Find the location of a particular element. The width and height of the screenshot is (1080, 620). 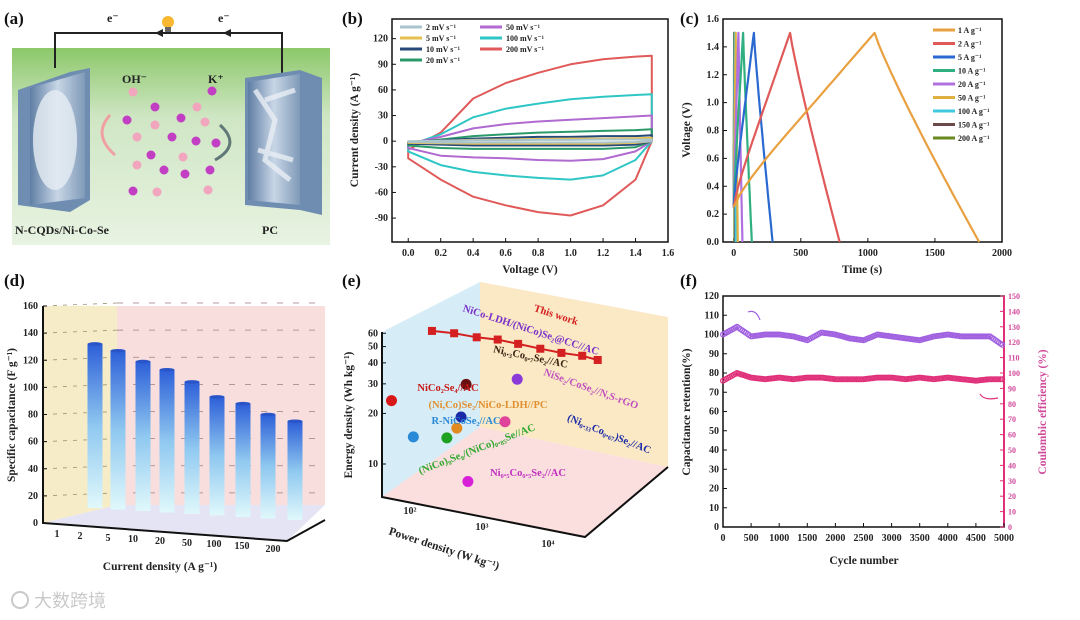

anion-ion is located at coordinates (157, 192).